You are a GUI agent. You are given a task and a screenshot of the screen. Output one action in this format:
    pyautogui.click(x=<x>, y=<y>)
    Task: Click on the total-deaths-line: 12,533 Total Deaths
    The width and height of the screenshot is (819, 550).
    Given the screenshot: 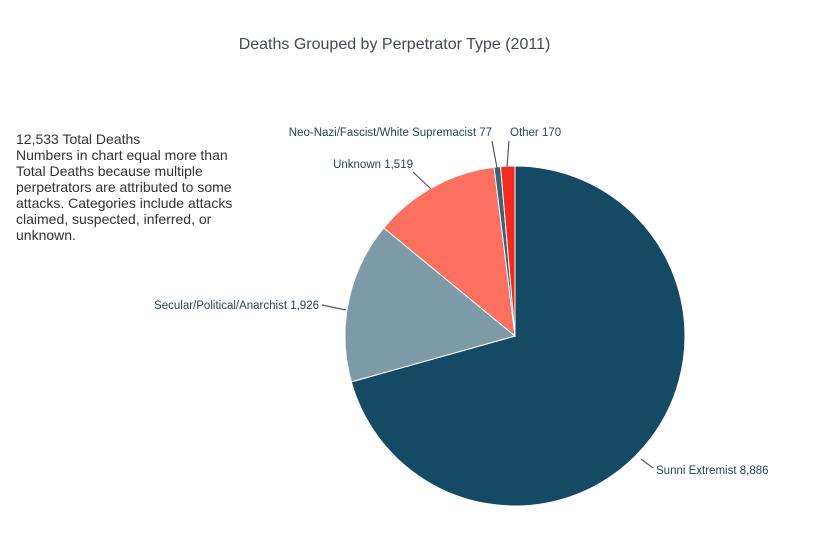 What is the action you would take?
    pyautogui.click(x=78, y=139)
    